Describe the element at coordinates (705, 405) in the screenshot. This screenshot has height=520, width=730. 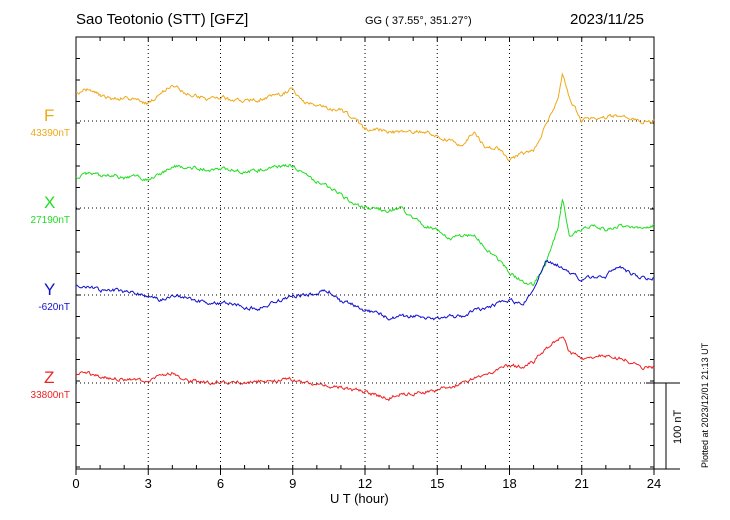
I see `plotted-at-note: Plotted at 2023/12/01 21:13 UT` at that location.